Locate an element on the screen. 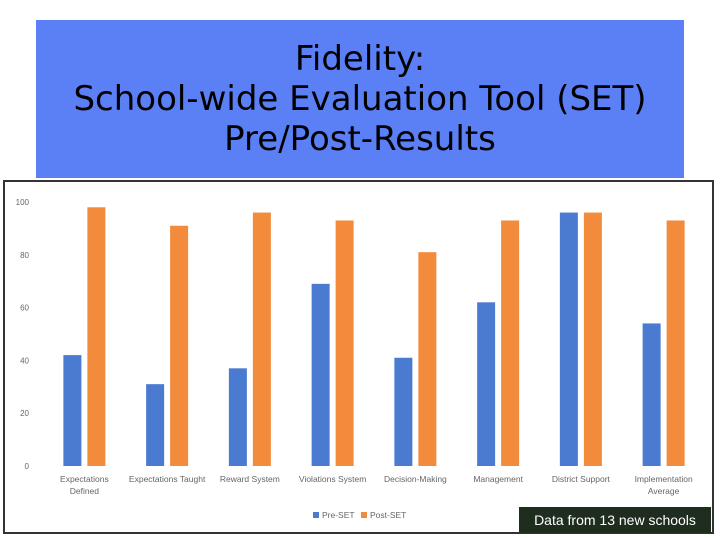 The image size is (720, 540). title-line-3: Pre/Post-Results is located at coordinates (360, 139).